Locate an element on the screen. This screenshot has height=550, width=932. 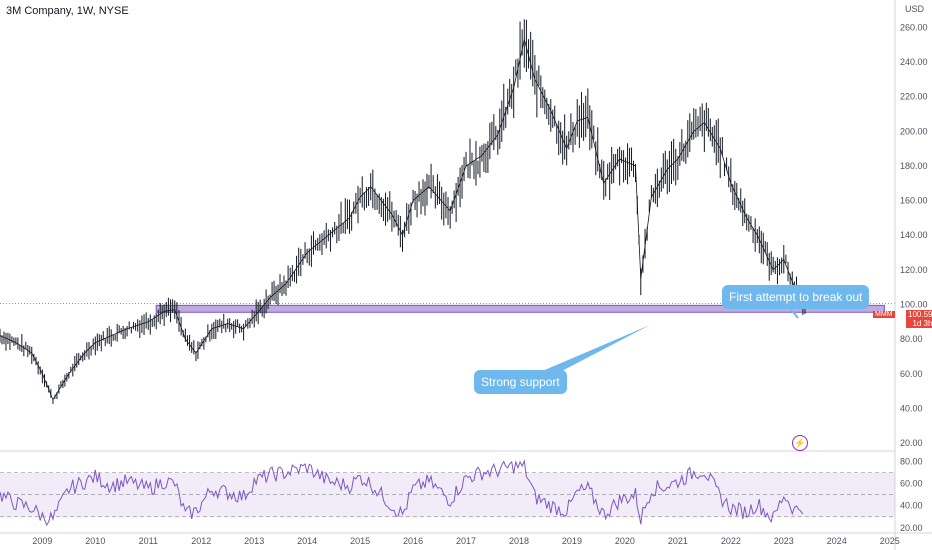
time-tick-label: 2009 is located at coordinates (42, 541).